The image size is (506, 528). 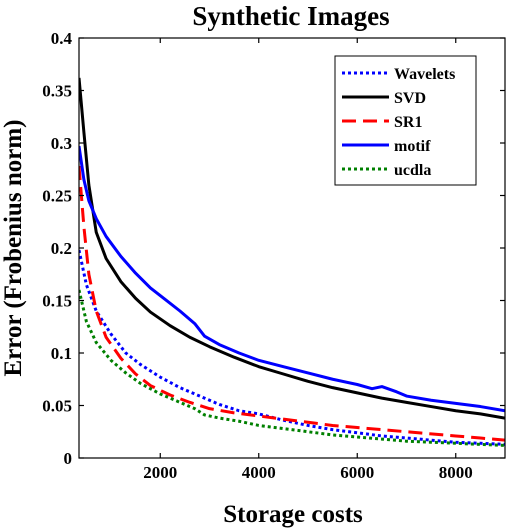 What do you see at coordinates (412, 170) in the screenshot?
I see `legend-label-ucdla: ucdla` at bounding box center [412, 170].